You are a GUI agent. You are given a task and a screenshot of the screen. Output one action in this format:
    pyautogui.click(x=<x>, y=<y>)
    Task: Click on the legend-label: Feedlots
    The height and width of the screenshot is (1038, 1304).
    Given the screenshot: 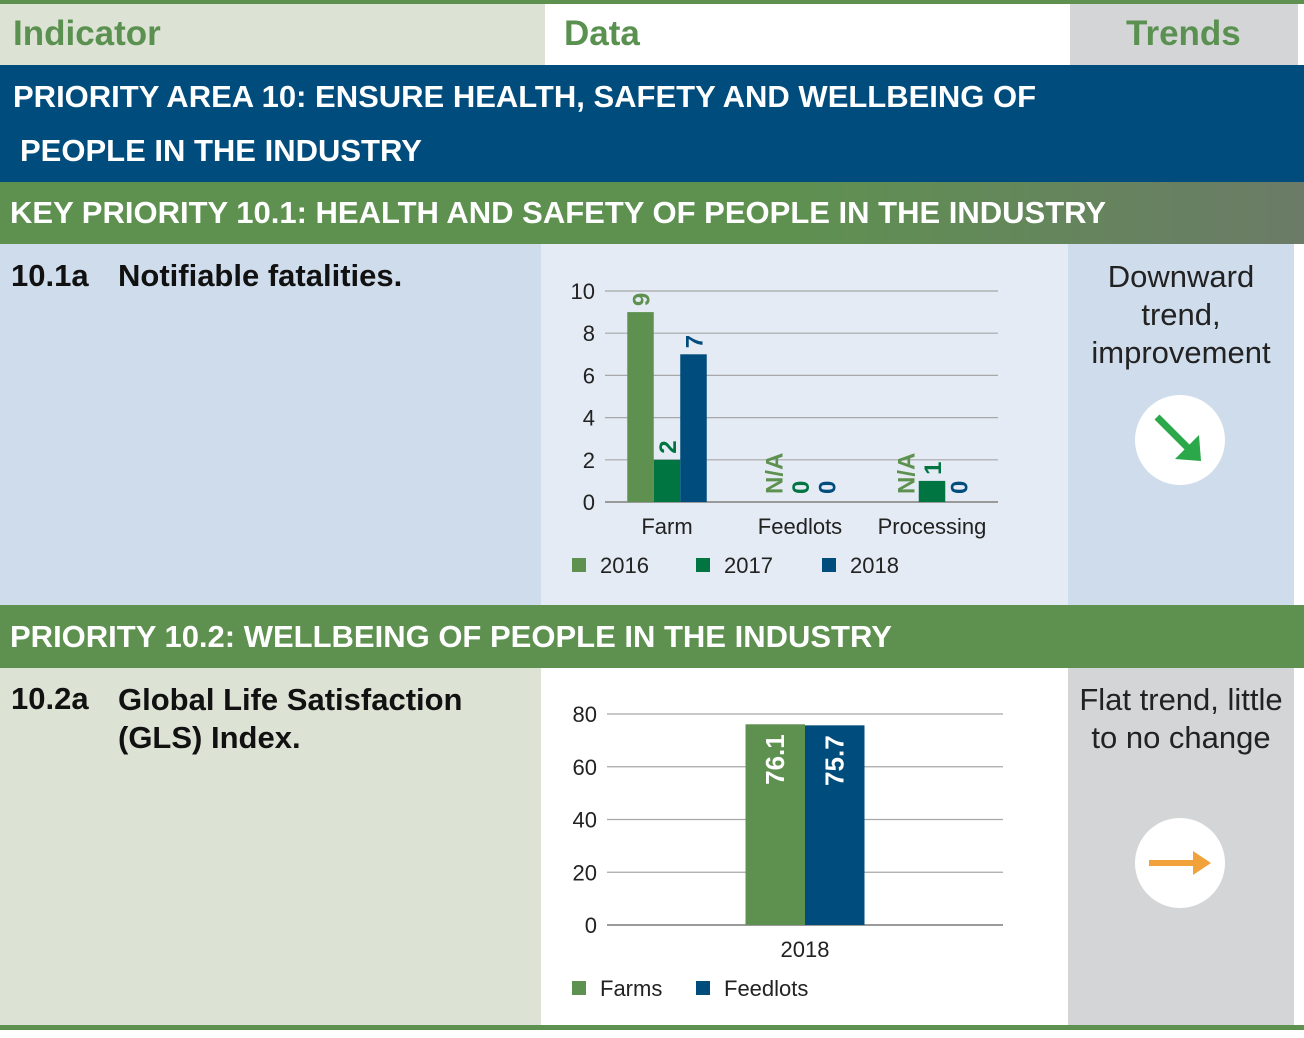 What is the action you would take?
    pyautogui.click(x=766, y=988)
    